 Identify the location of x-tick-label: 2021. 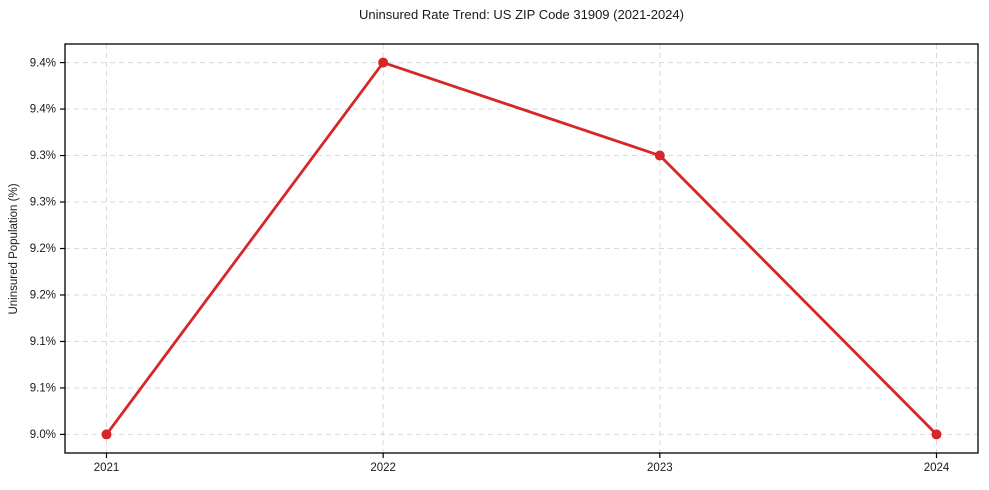
(107, 468).